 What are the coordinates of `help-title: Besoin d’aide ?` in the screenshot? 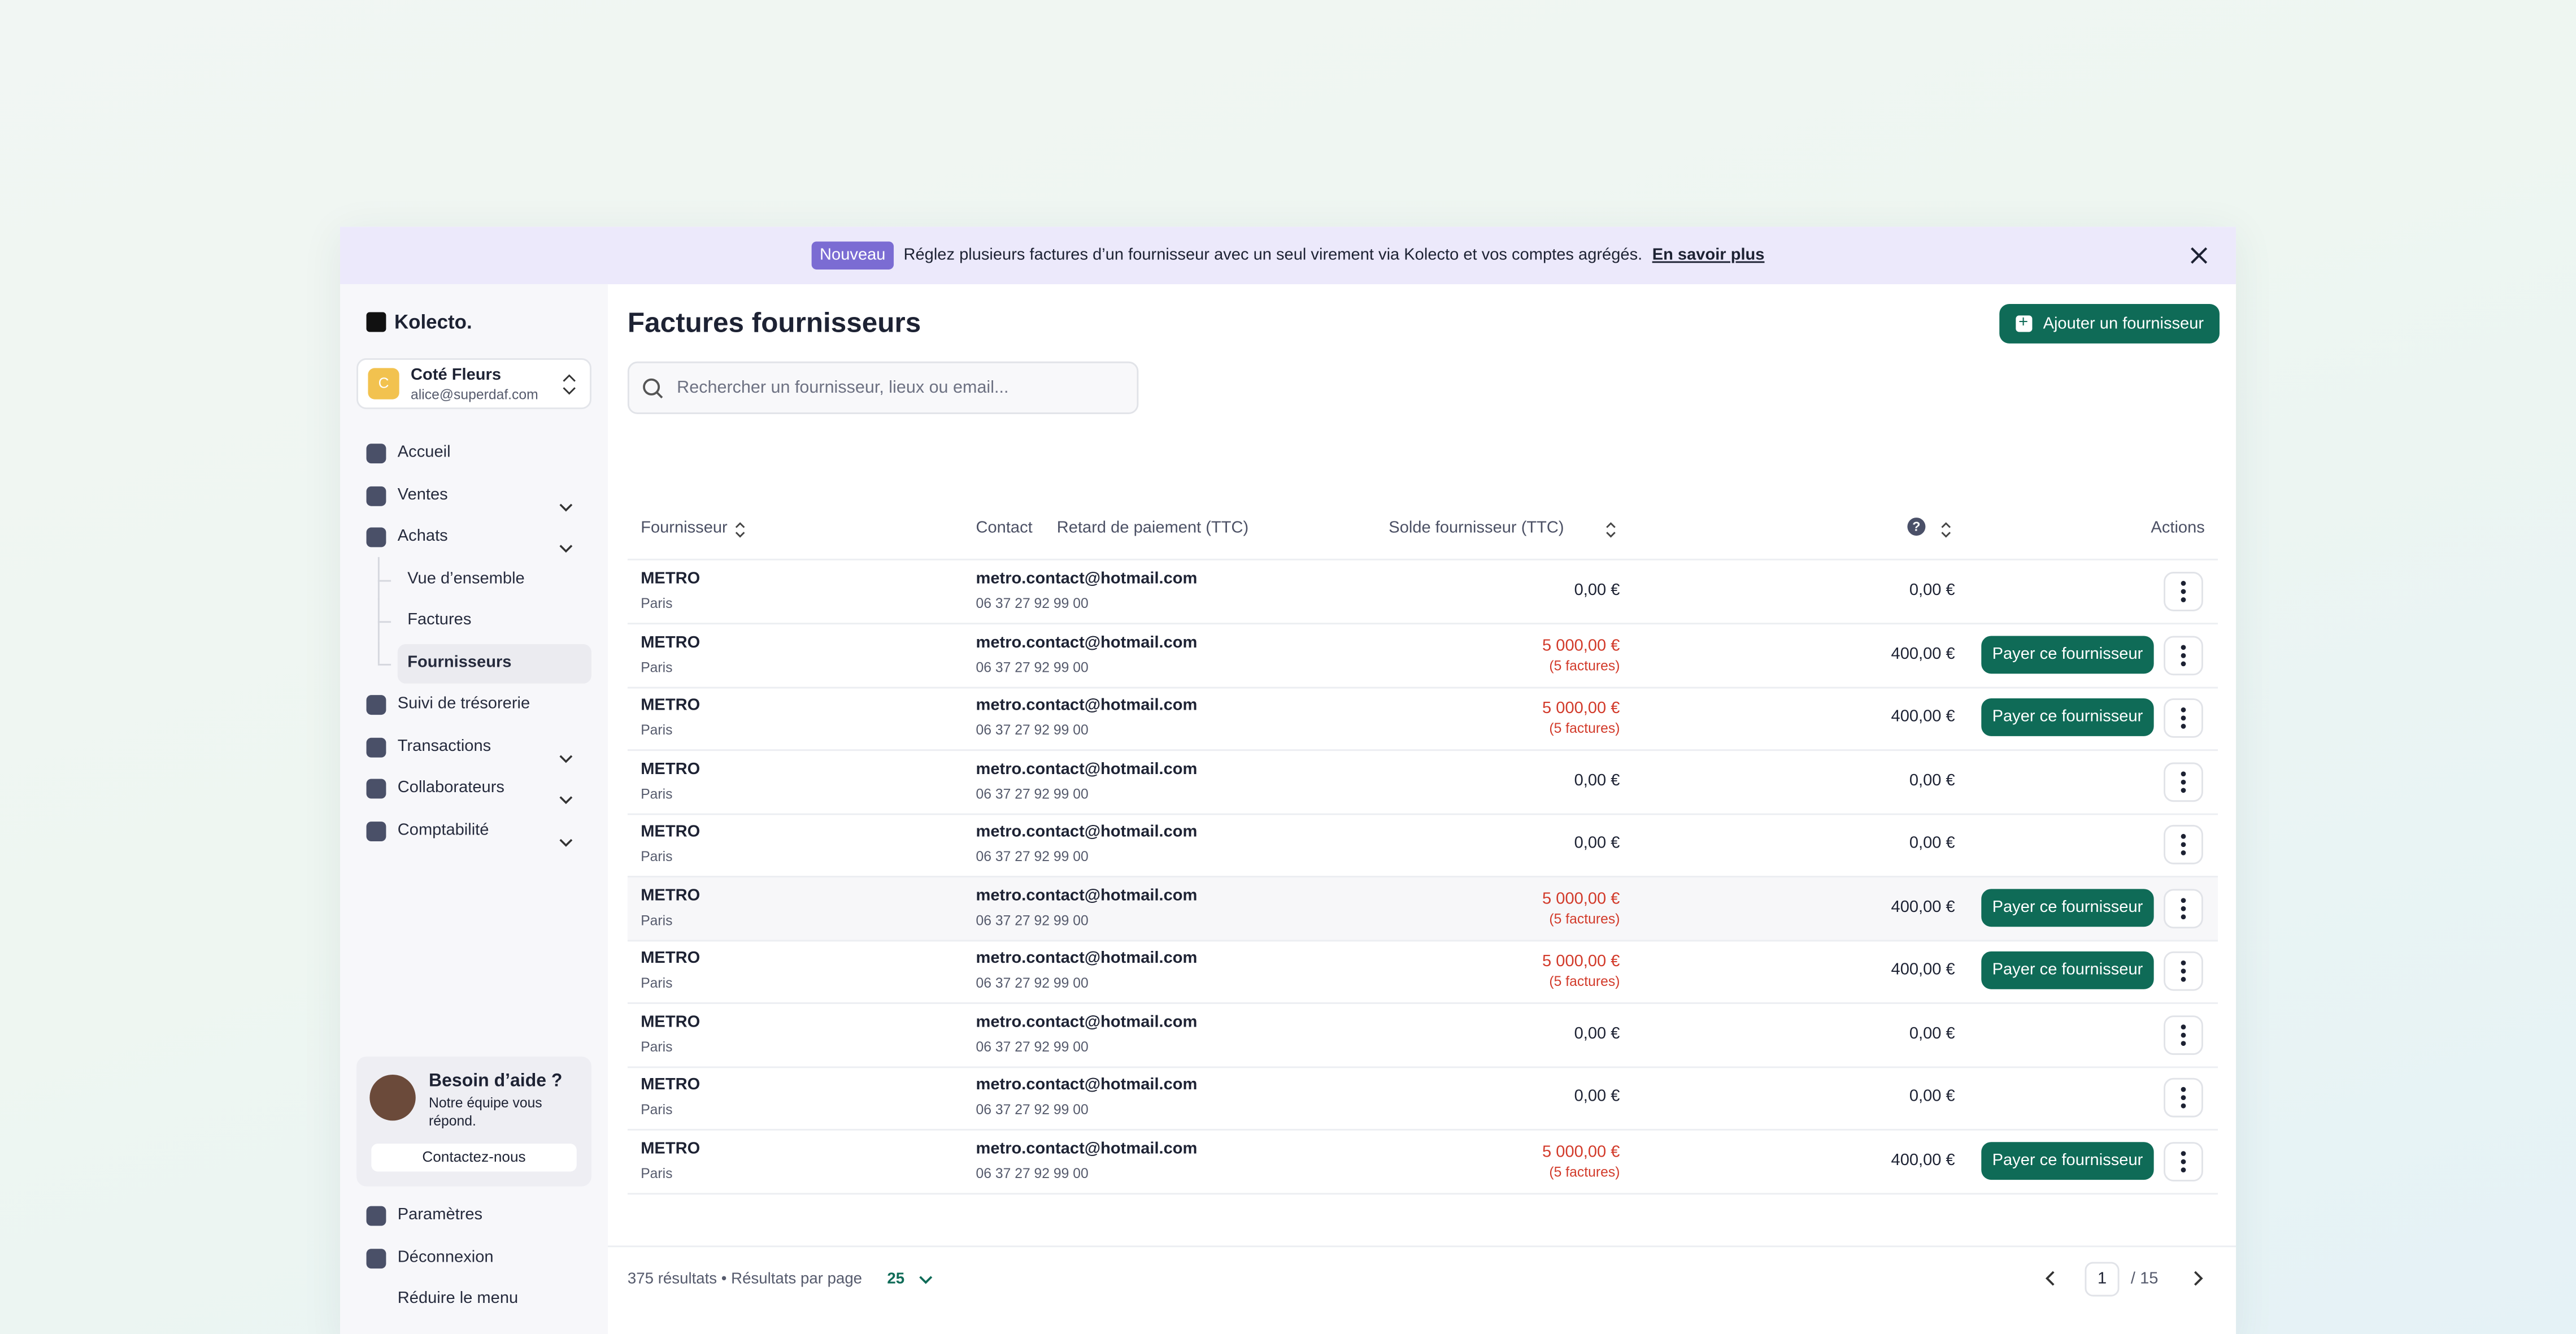 It's located at (496, 1081).